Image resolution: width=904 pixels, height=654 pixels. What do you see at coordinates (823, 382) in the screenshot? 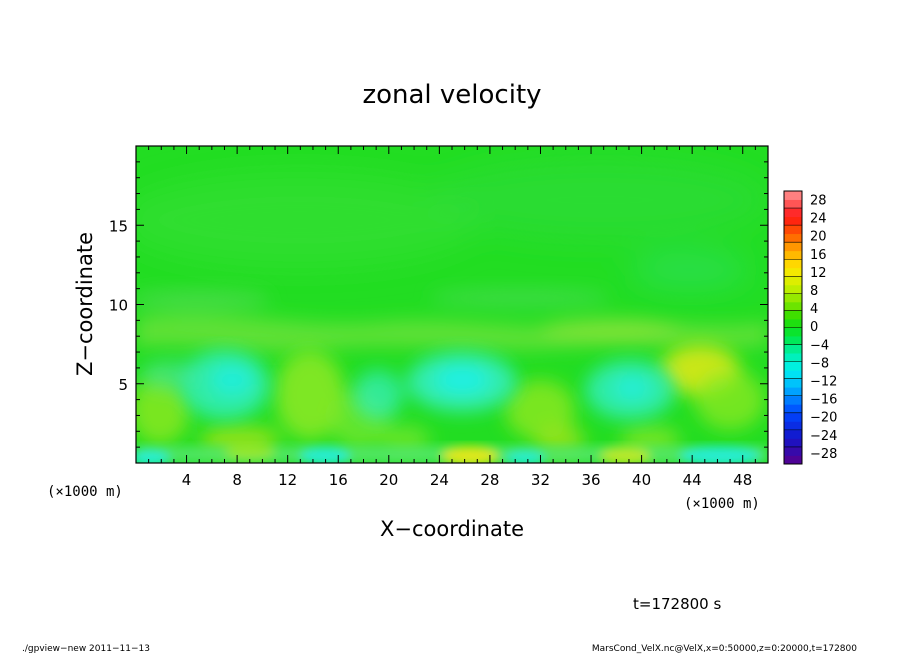
I see `colorbar-label: −12` at bounding box center [823, 382].